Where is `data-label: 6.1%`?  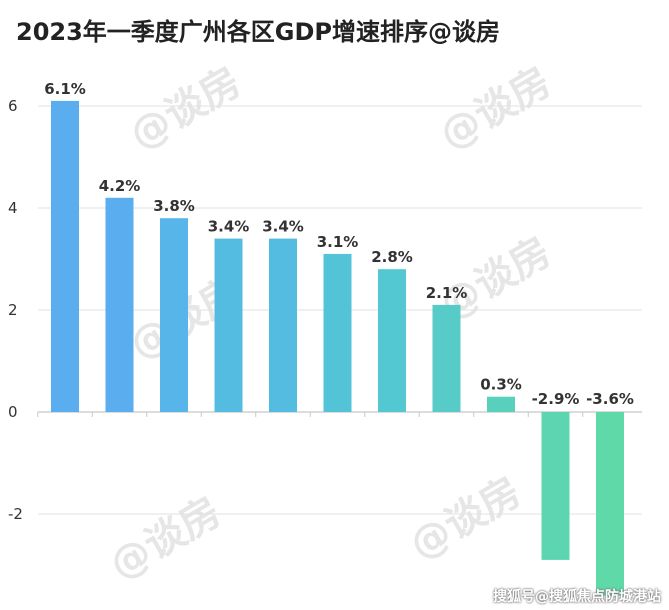
data-label: 6.1% is located at coordinates (65, 89).